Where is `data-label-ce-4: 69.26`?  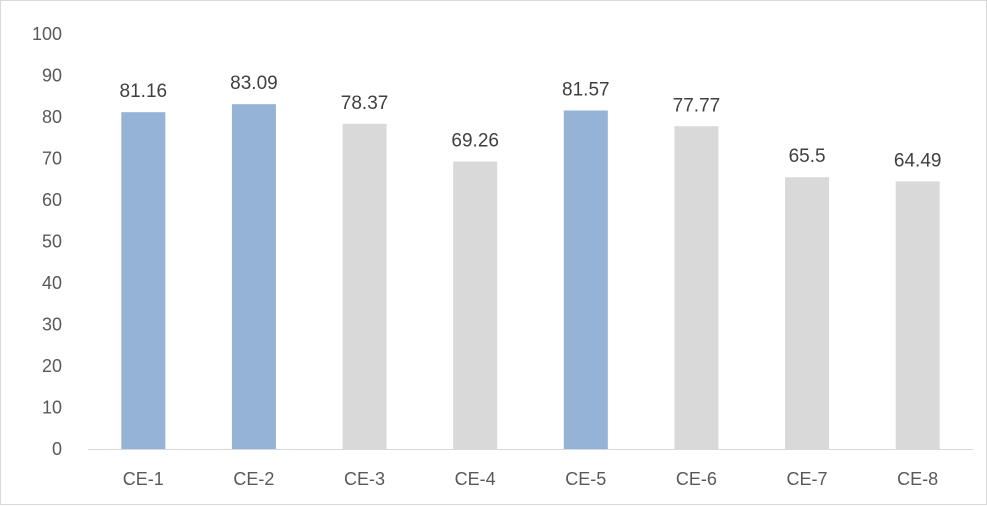
data-label-ce-4: 69.26 is located at coordinates (475, 141).